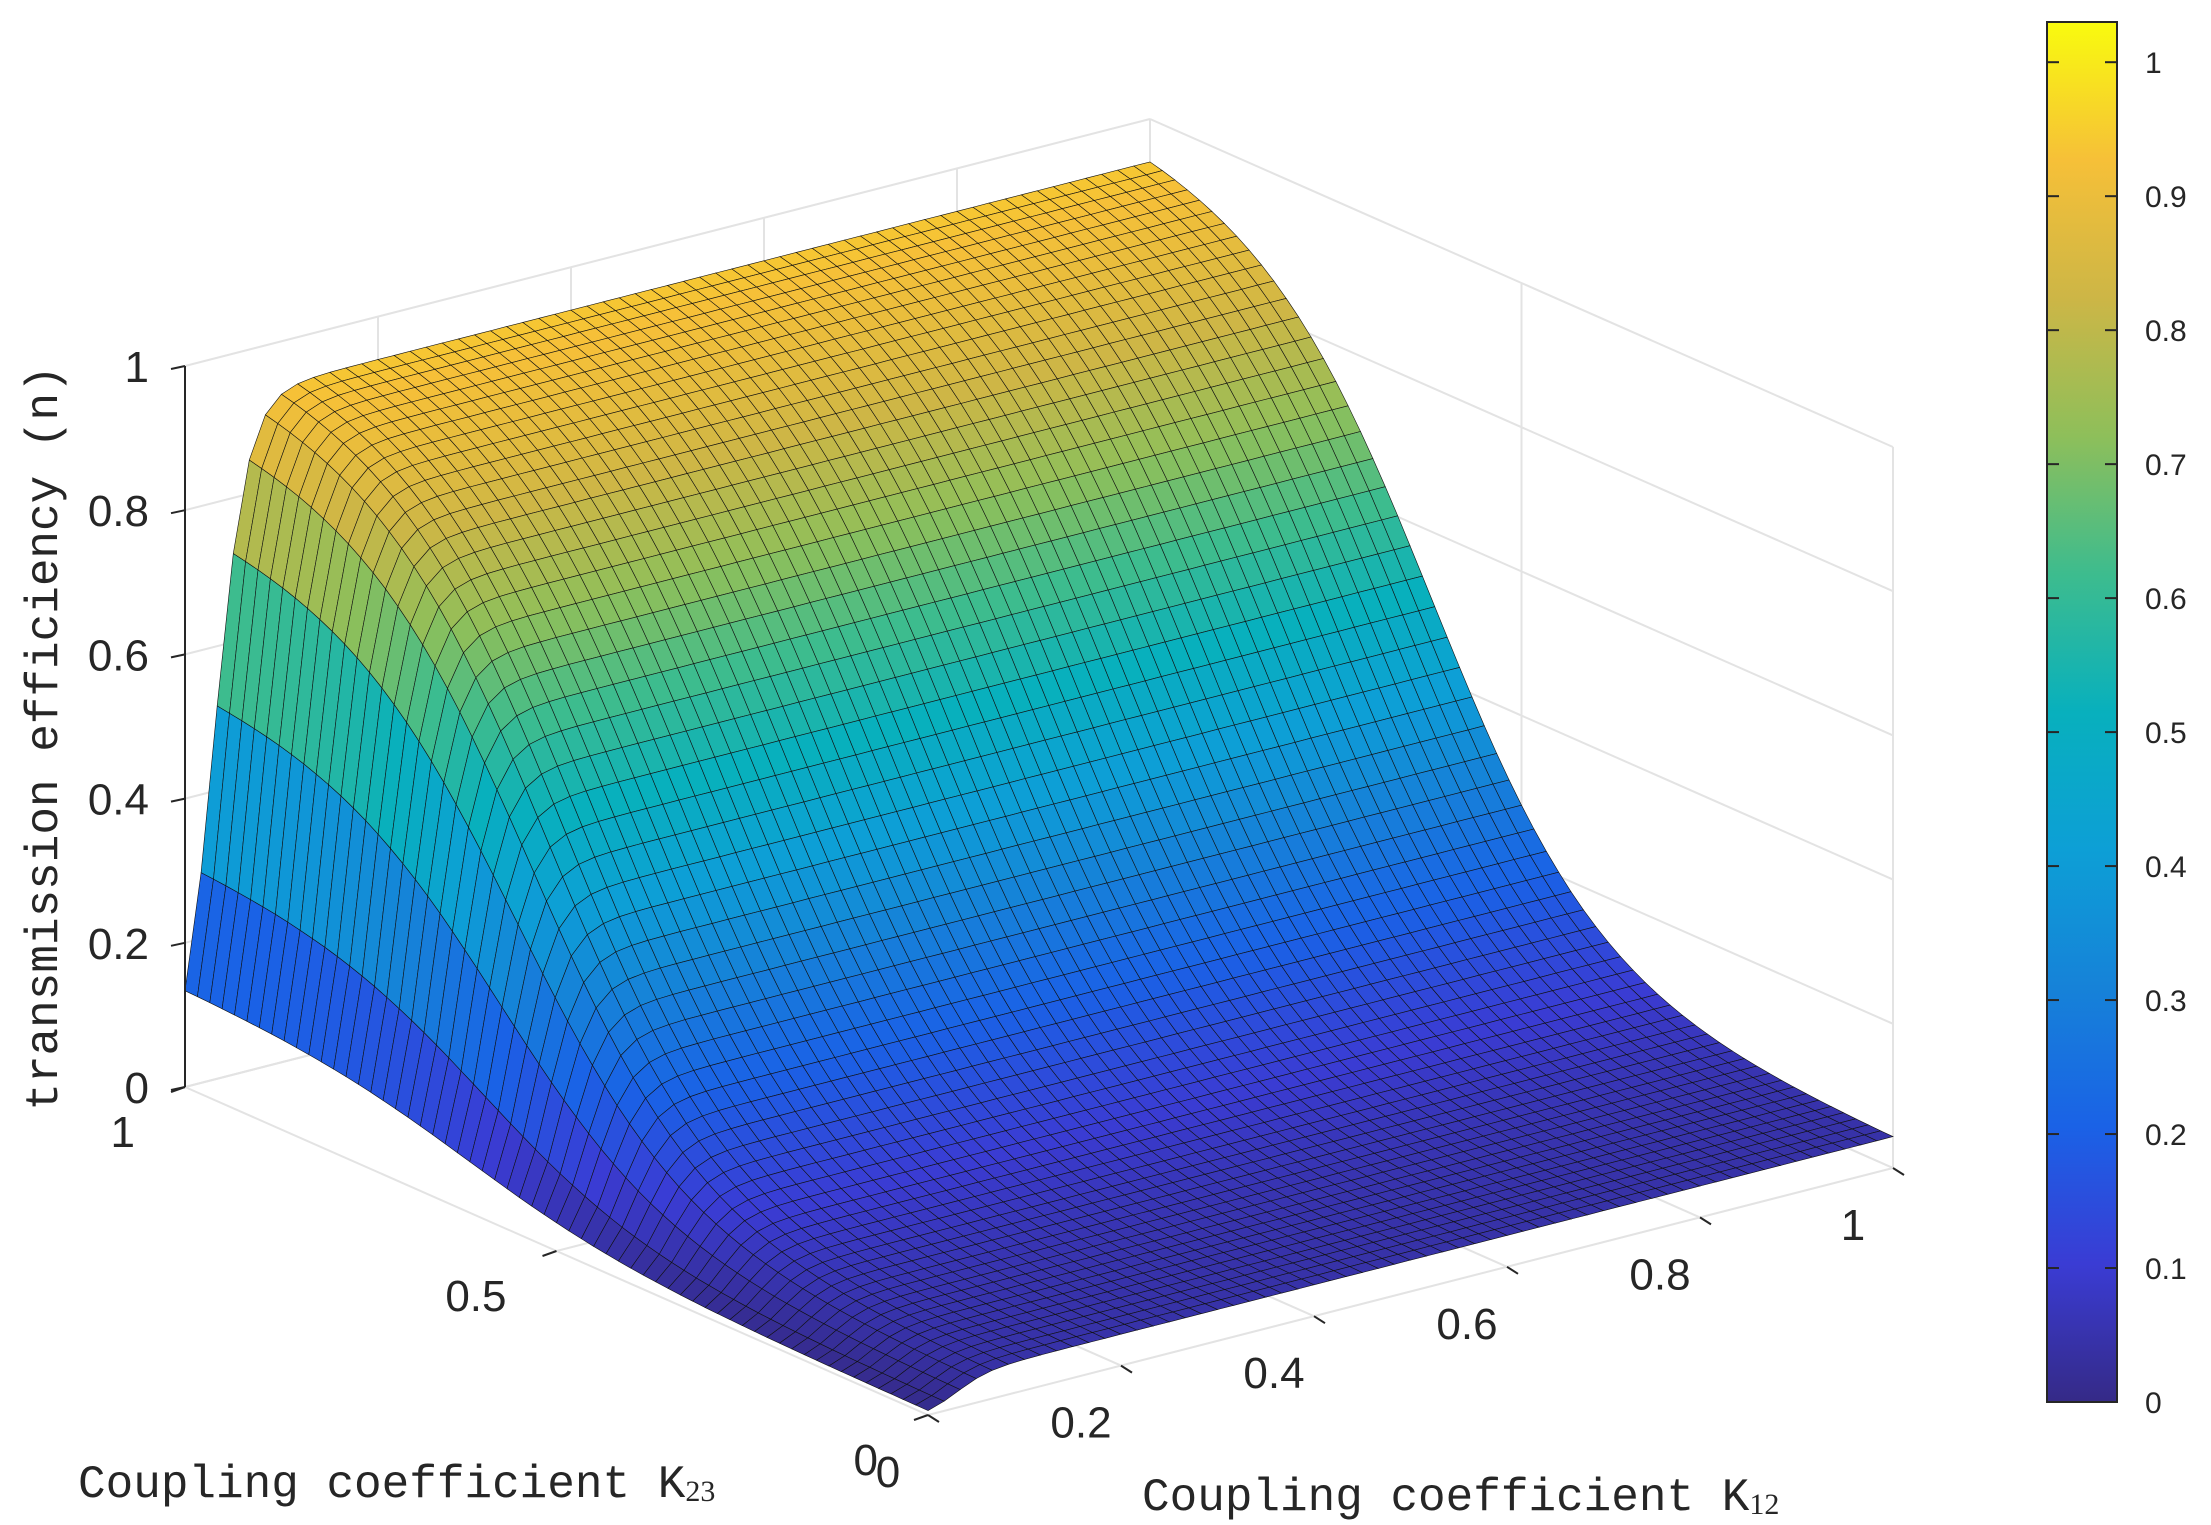 The height and width of the screenshot is (1525, 2211). What do you see at coordinates (700, 1491) in the screenshot?
I see `y-axis-label-subscript: 23` at bounding box center [700, 1491].